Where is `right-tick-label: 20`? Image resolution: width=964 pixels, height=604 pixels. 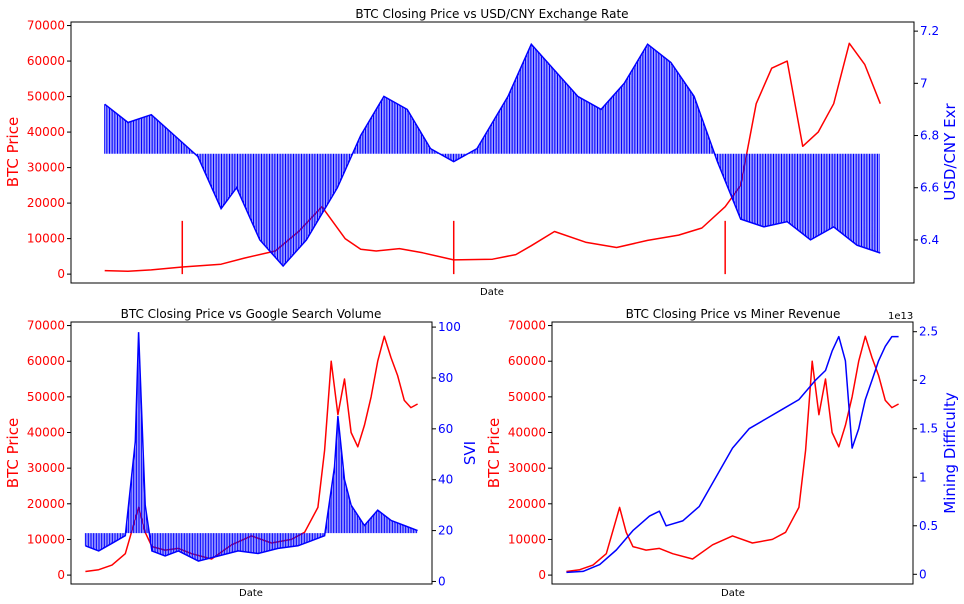 right-tick-label: 20 is located at coordinates (445, 531).